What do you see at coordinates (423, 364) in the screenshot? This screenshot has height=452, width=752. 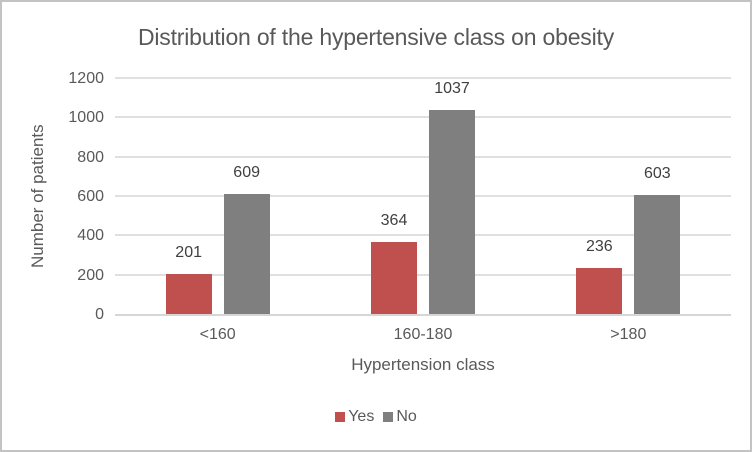 I see `x-axis-title: Hypertension class` at bounding box center [423, 364].